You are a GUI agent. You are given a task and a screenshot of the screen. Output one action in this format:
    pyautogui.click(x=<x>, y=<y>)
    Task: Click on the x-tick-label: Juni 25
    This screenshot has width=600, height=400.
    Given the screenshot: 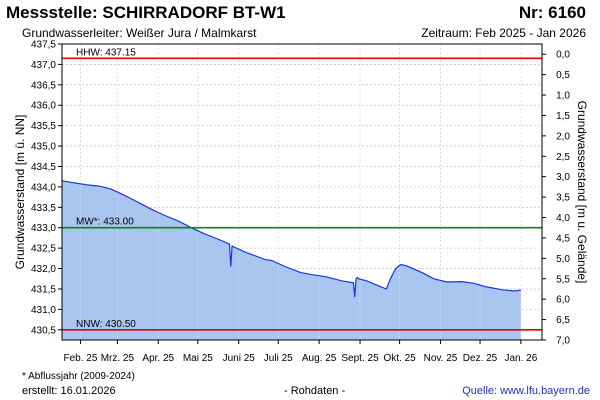 What is the action you would take?
    pyautogui.click(x=239, y=358)
    